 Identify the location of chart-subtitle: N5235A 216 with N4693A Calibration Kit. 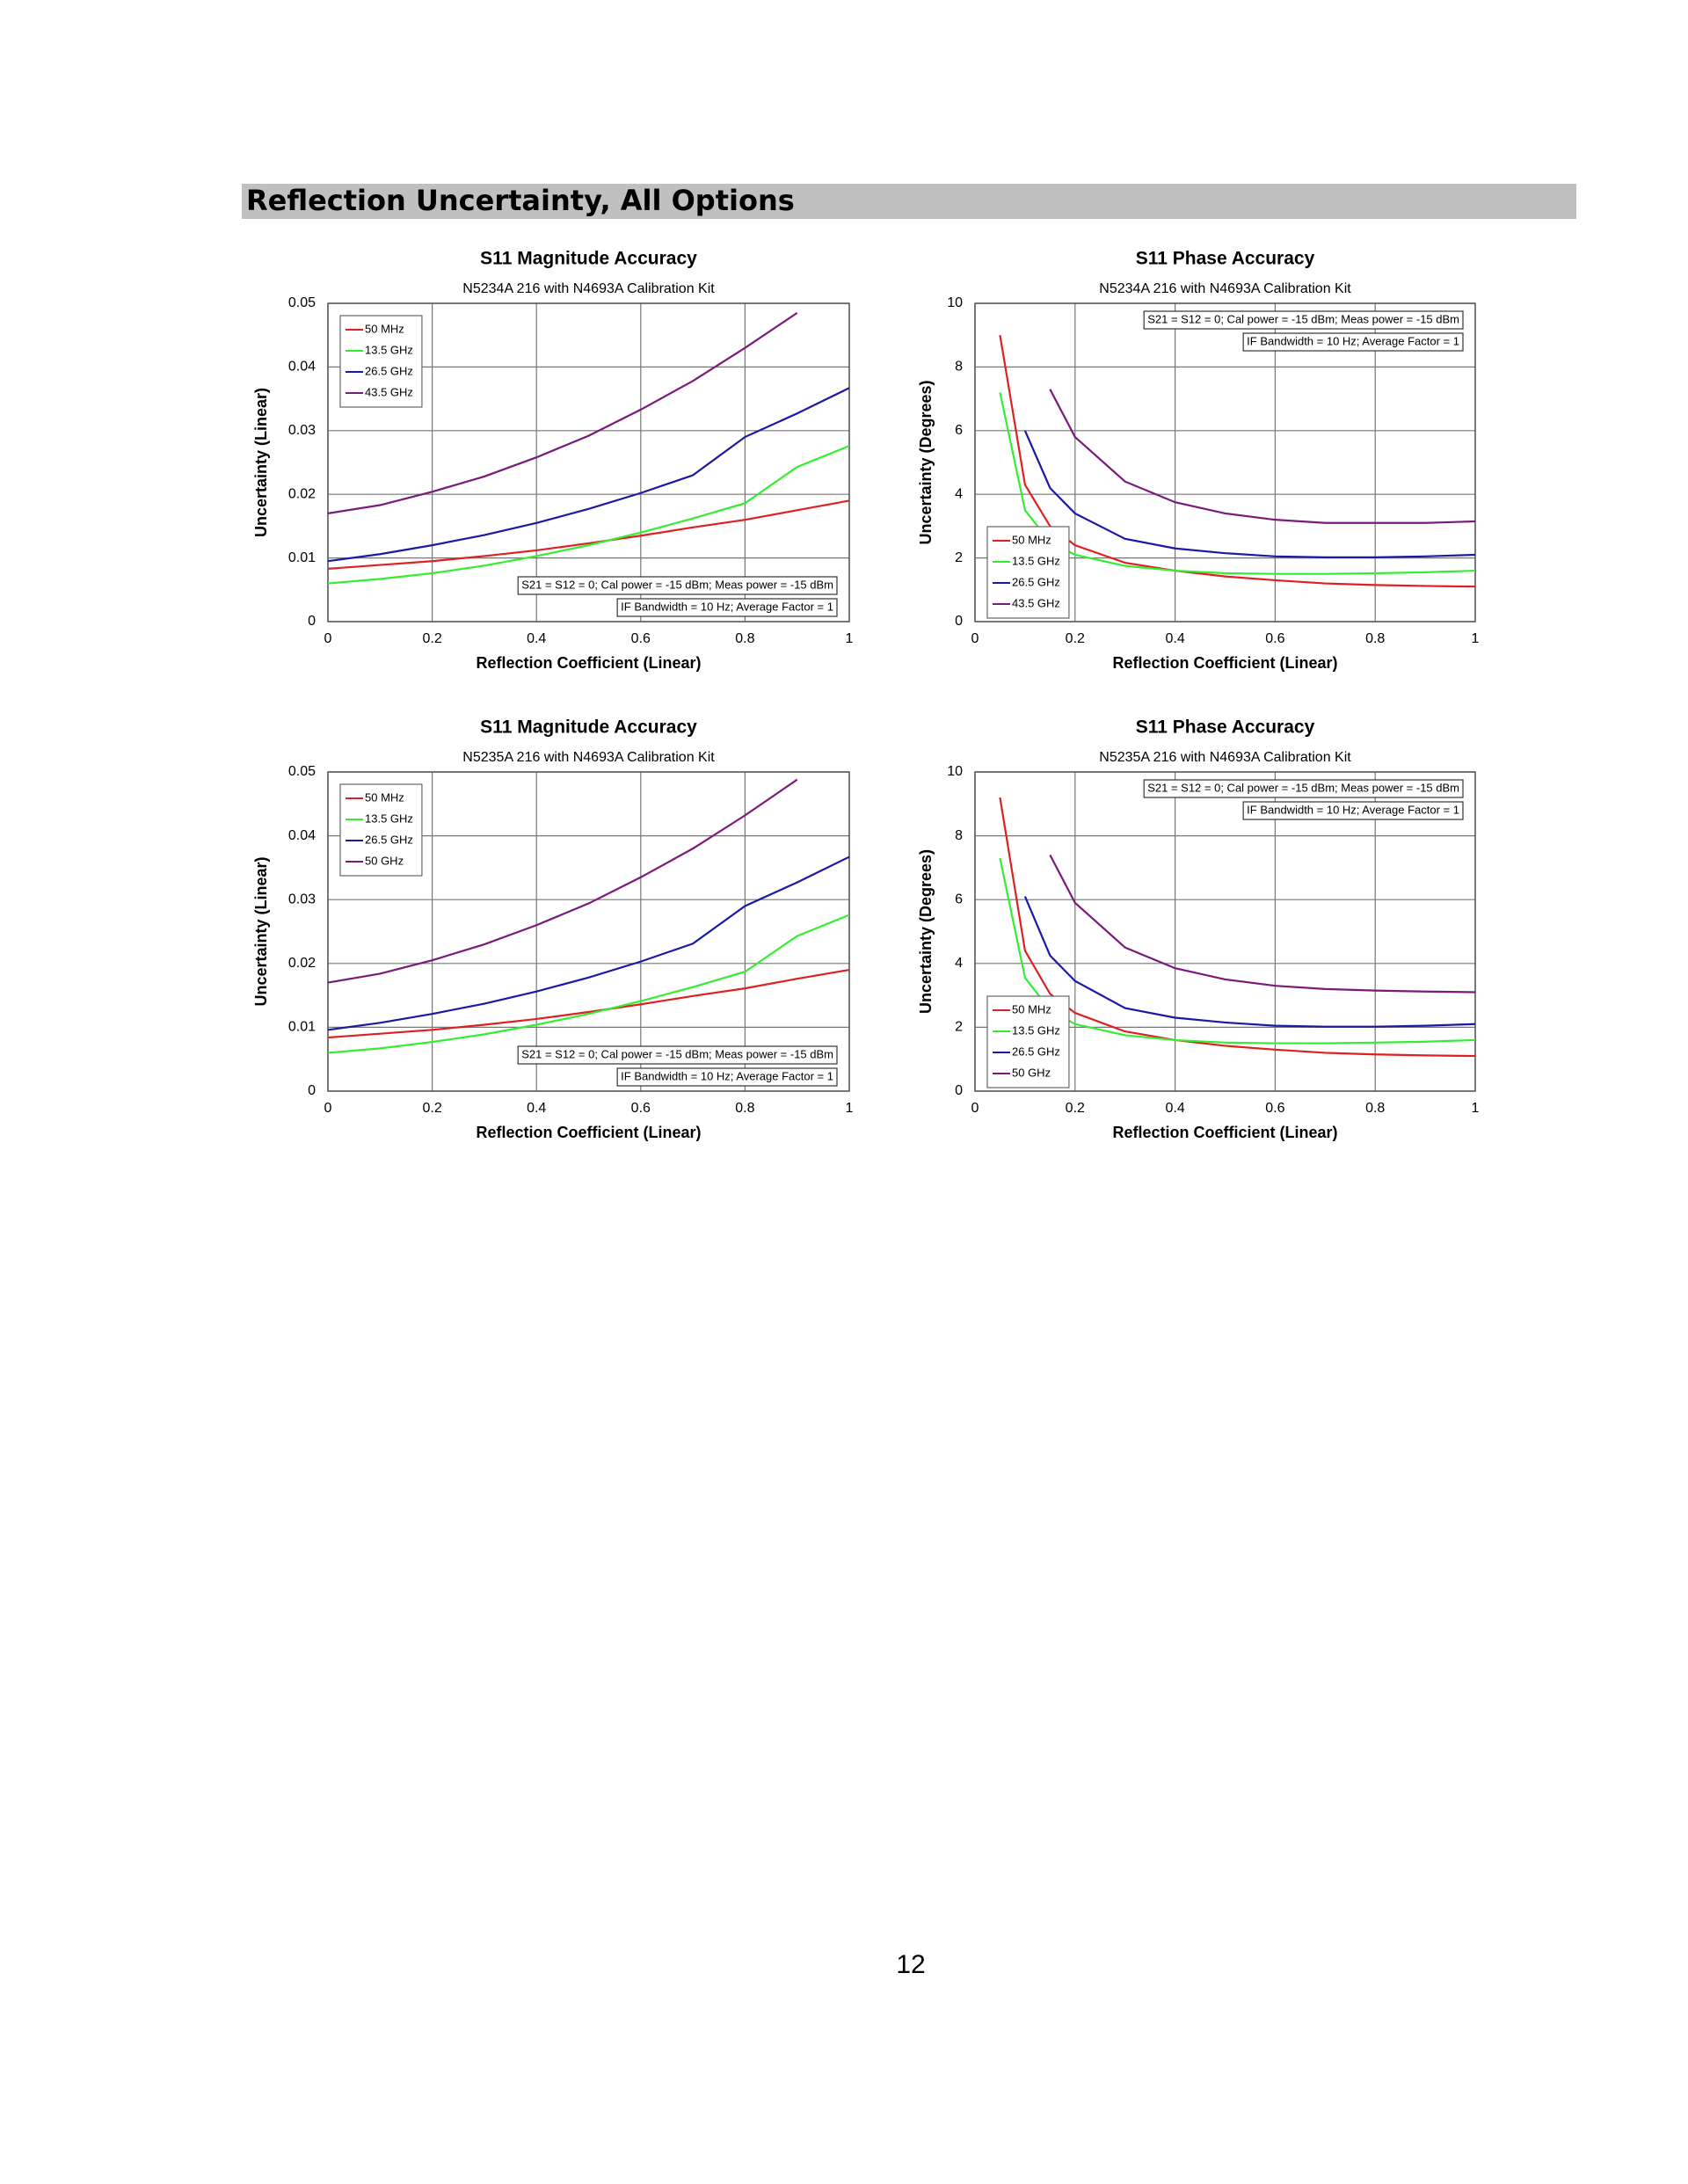
(1225, 757).